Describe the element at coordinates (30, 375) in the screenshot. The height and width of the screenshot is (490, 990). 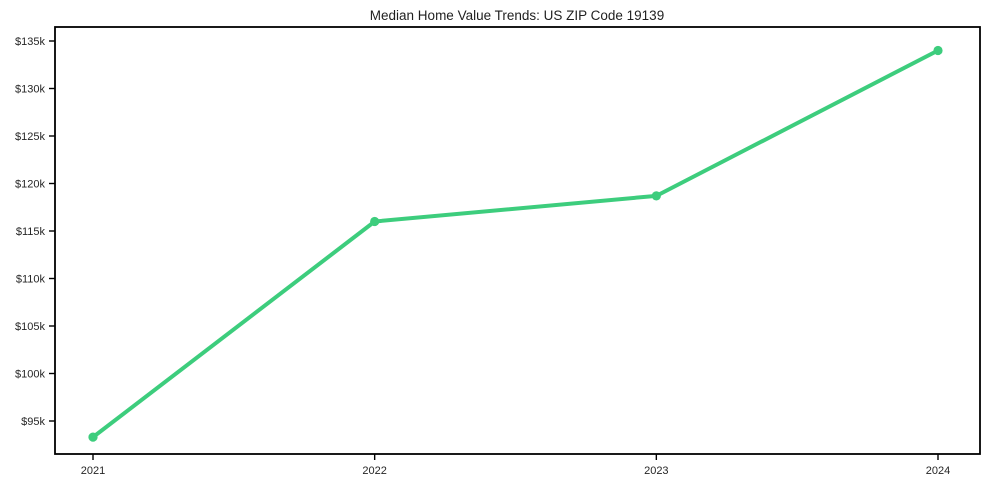
I see `y-axis-tick-label: $100k` at that location.